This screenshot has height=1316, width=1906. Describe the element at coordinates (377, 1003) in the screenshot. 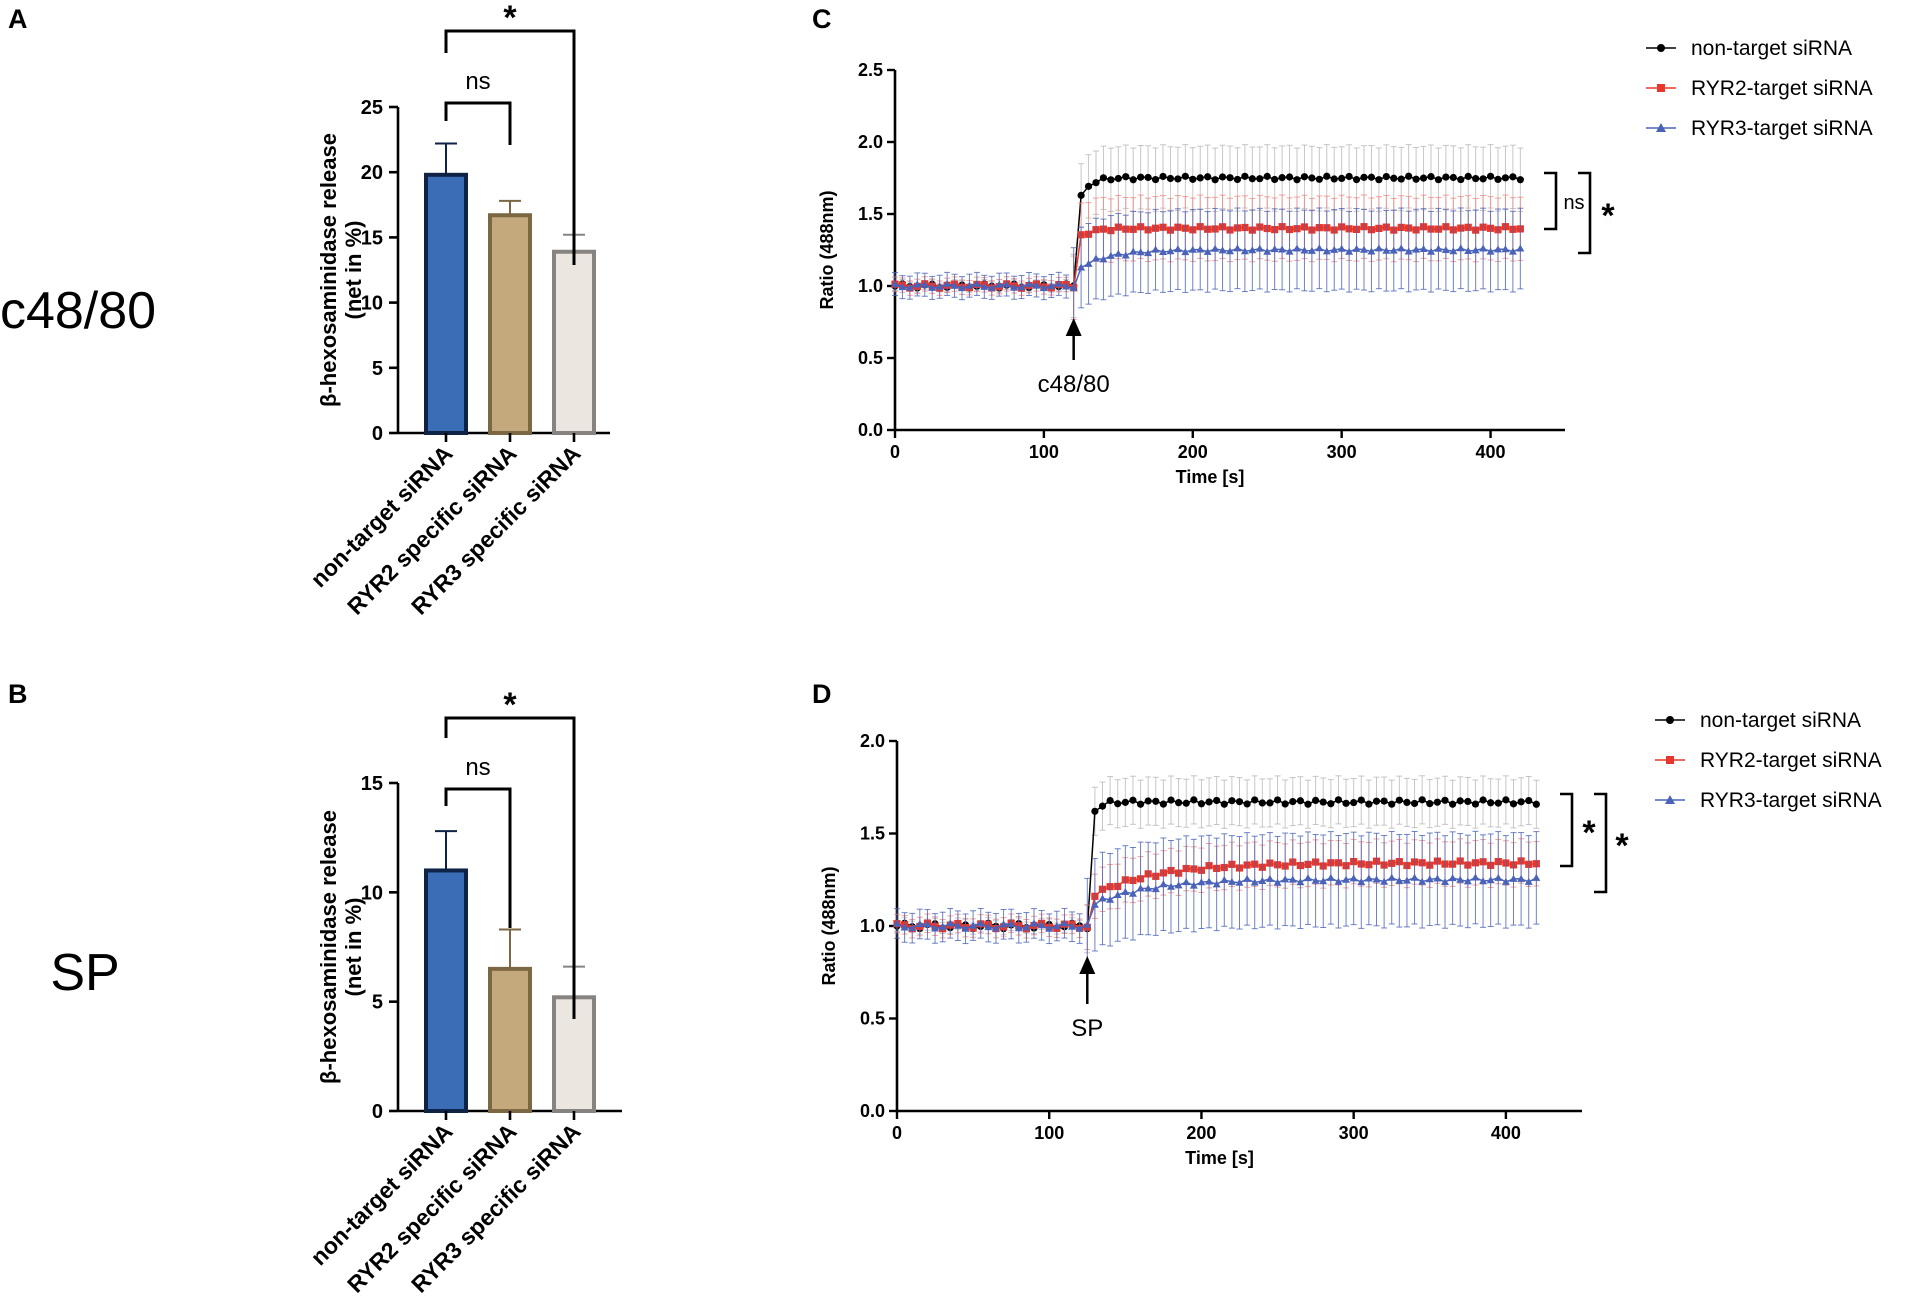

I see `y-tick-label: 5` at that location.